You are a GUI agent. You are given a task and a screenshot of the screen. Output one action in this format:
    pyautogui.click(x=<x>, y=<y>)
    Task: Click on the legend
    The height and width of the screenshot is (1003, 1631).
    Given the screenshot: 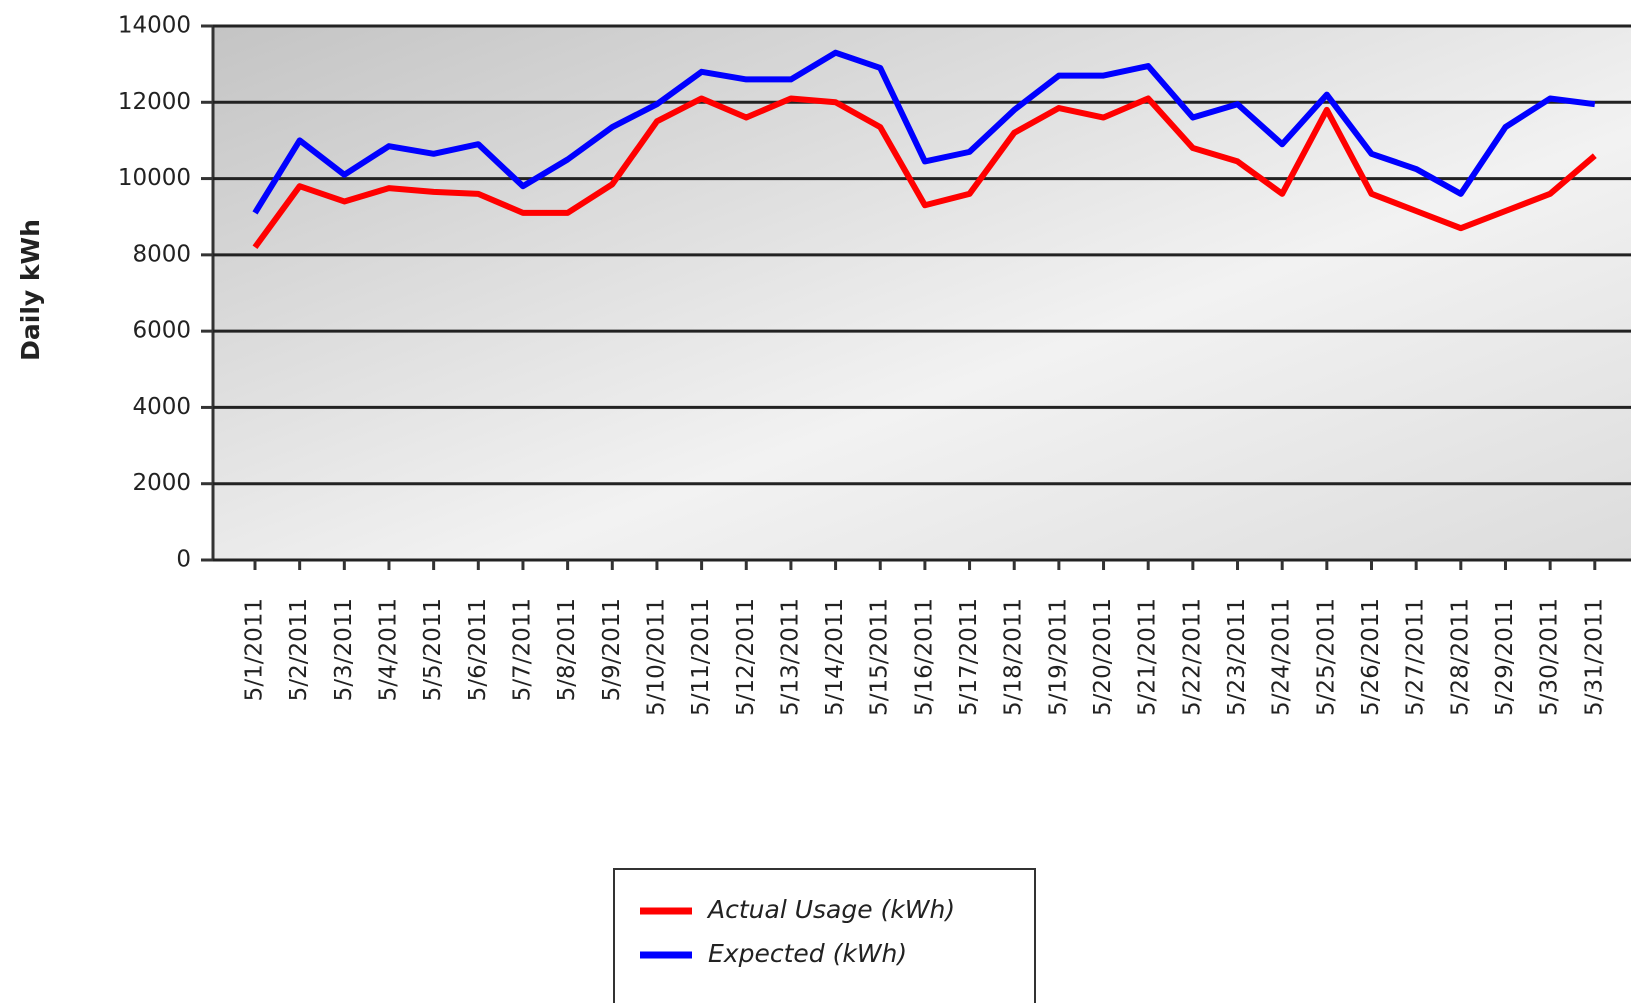 What is the action you would take?
    pyautogui.click(x=824, y=935)
    